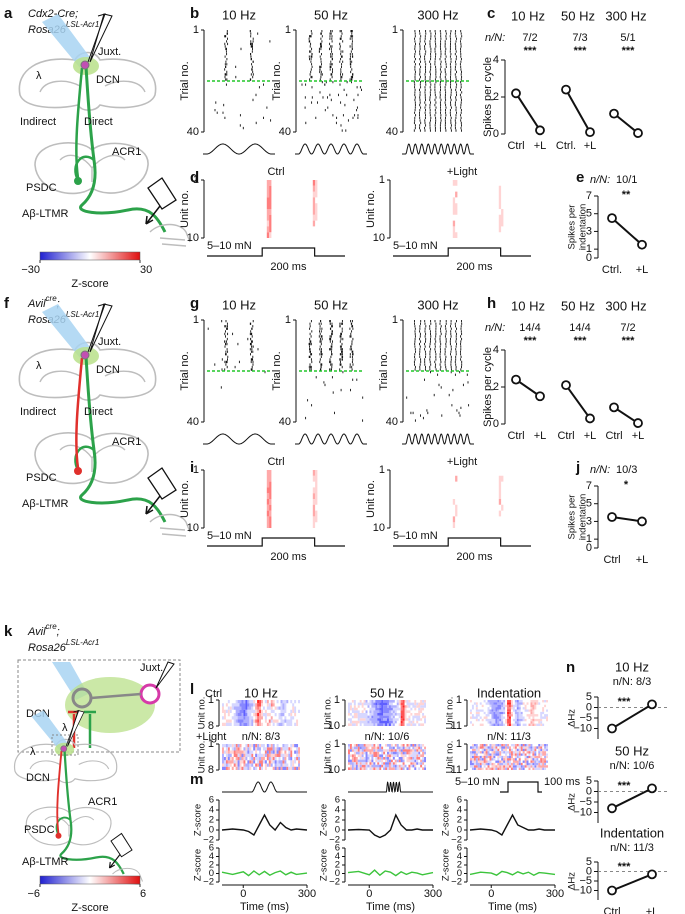 Image resolution: width=685 pixels, height=914 pixels. I want to click on label: DCN, so click(38, 778).